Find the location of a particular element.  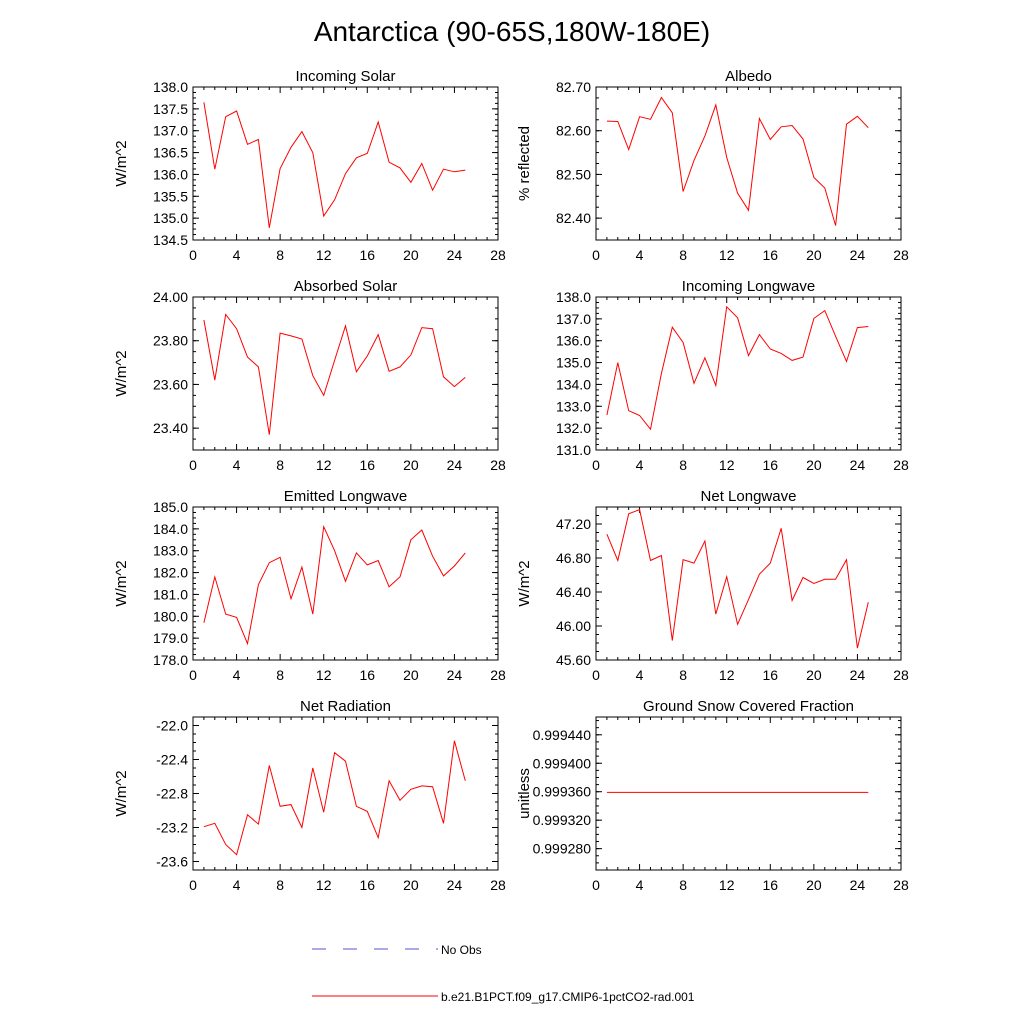

panel-title: Incoming Solar is located at coordinates (345, 76).